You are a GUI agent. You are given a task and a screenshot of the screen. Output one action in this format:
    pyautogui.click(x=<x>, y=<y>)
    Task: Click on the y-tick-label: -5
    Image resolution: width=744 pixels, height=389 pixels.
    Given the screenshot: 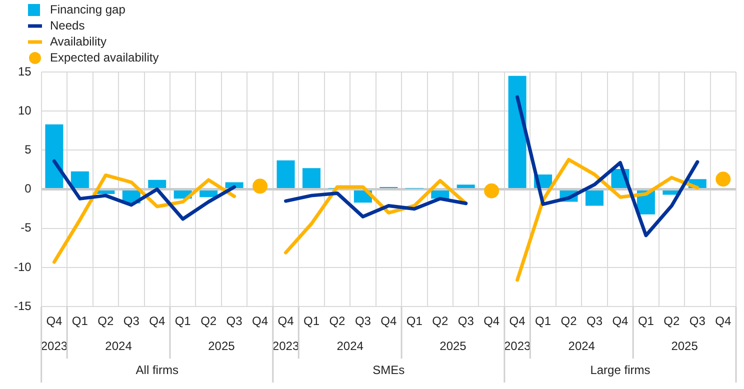 What is the action you would take?
    pyautogui.click(x=26, y=227)
    